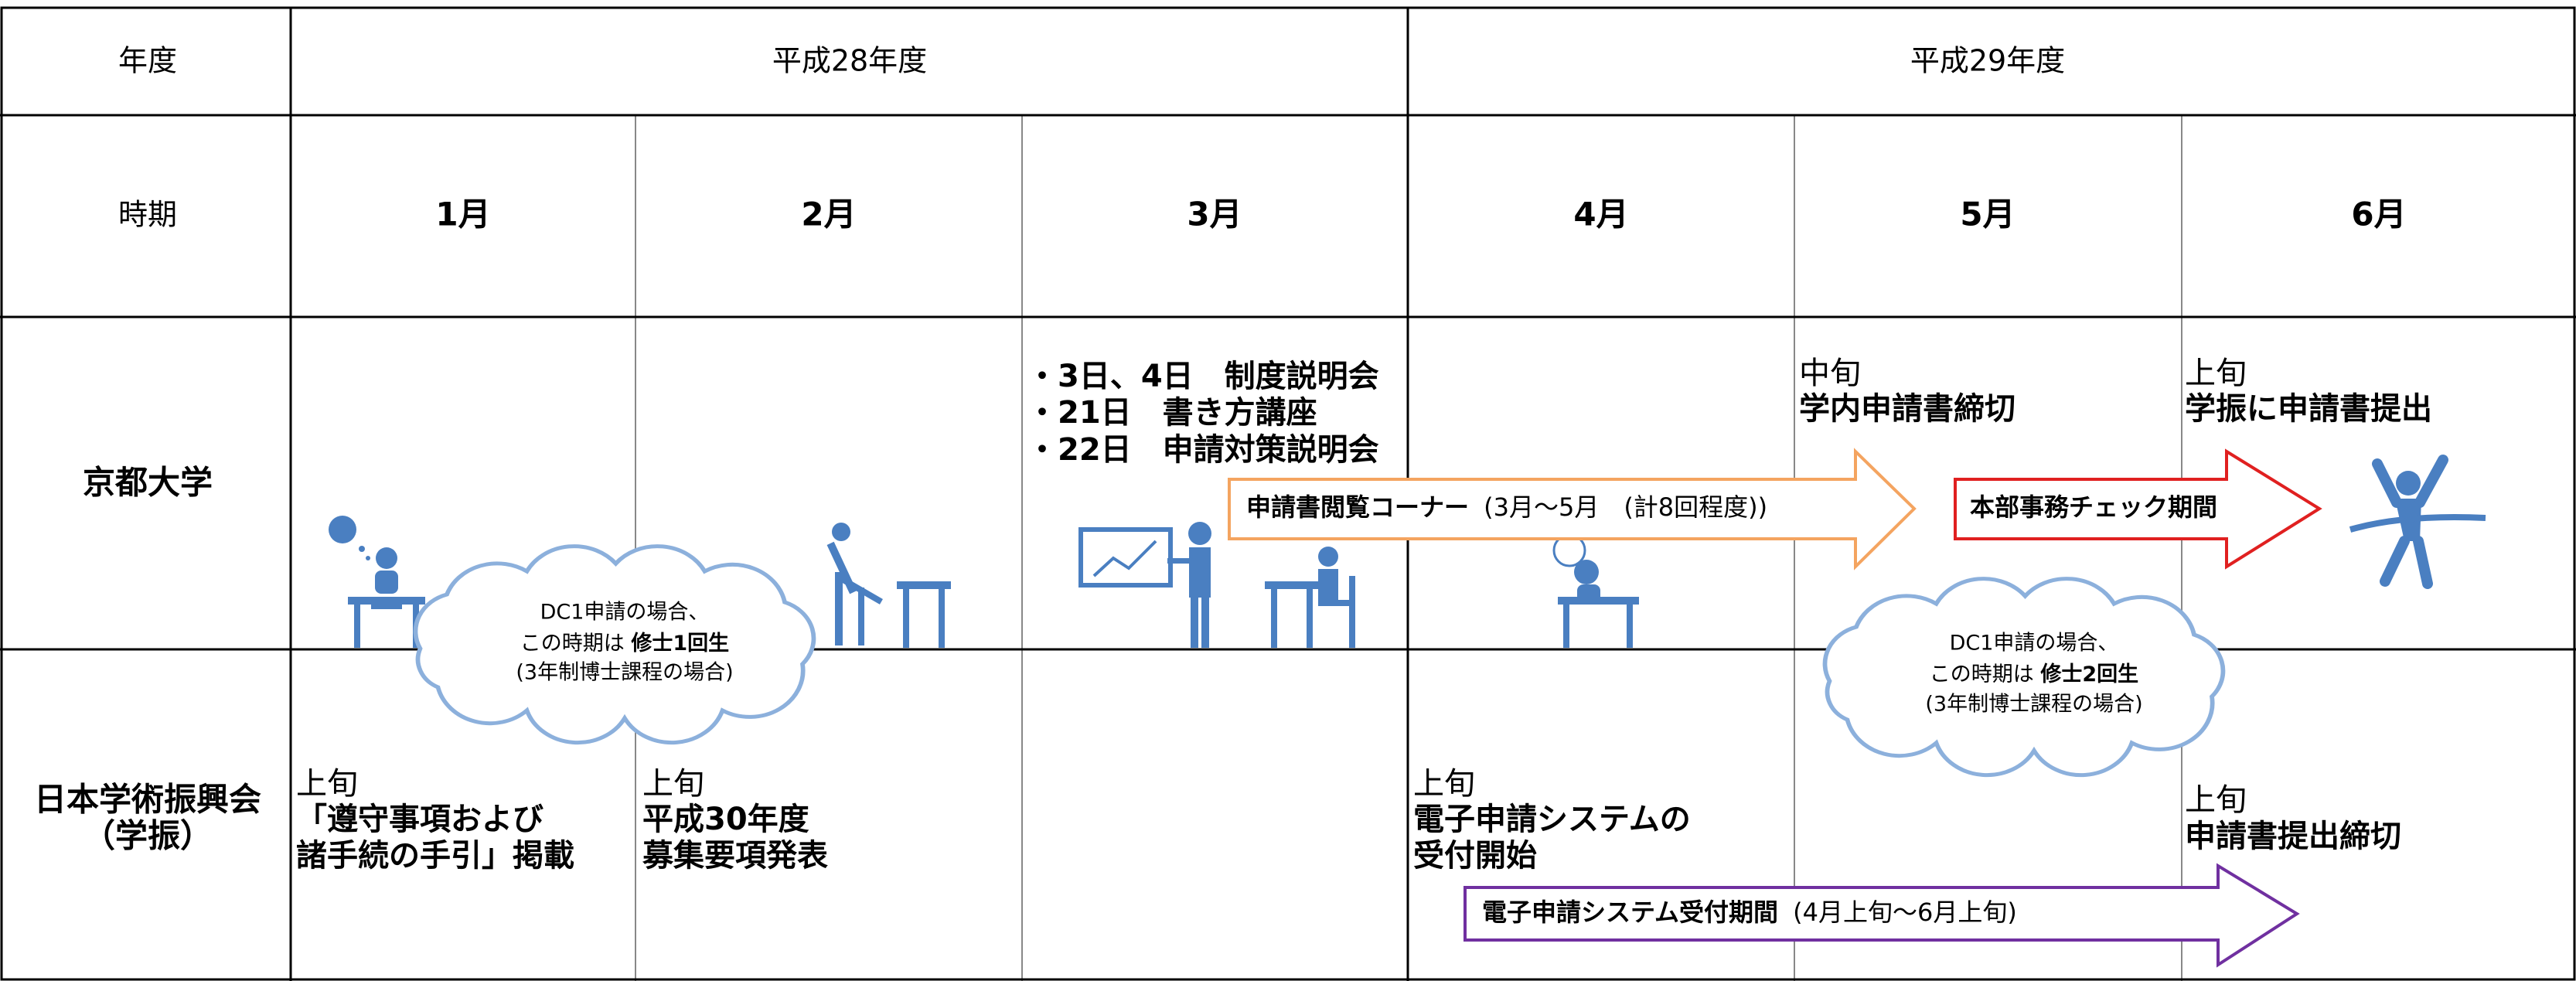 The height and width of the screenshot is (981, 2576). I want to click on event: 学振に申請書提出, so click(2308, 409).